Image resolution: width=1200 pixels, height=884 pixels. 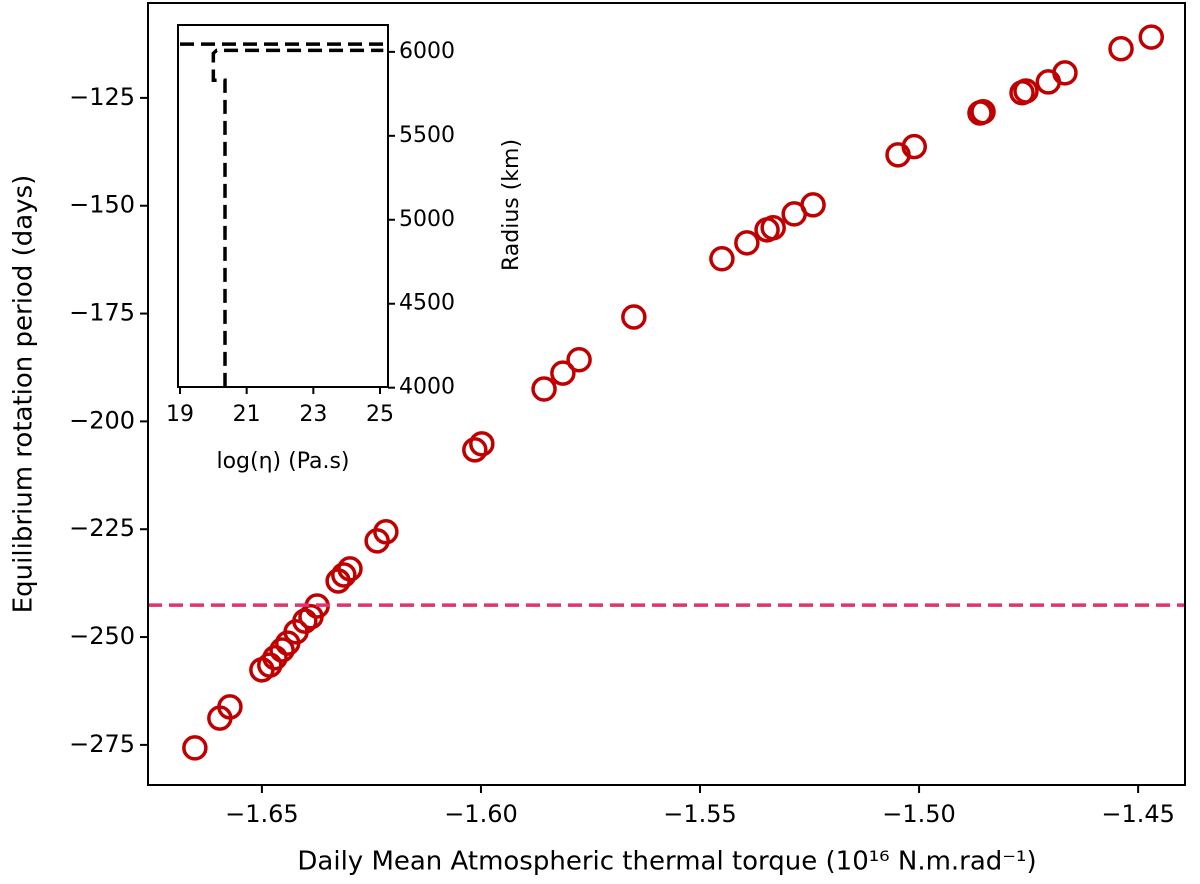 What do you see at coordinates (102, 528) in the screenshot?
I see `y-tick-label: −225` at bounding box center [102, 528].